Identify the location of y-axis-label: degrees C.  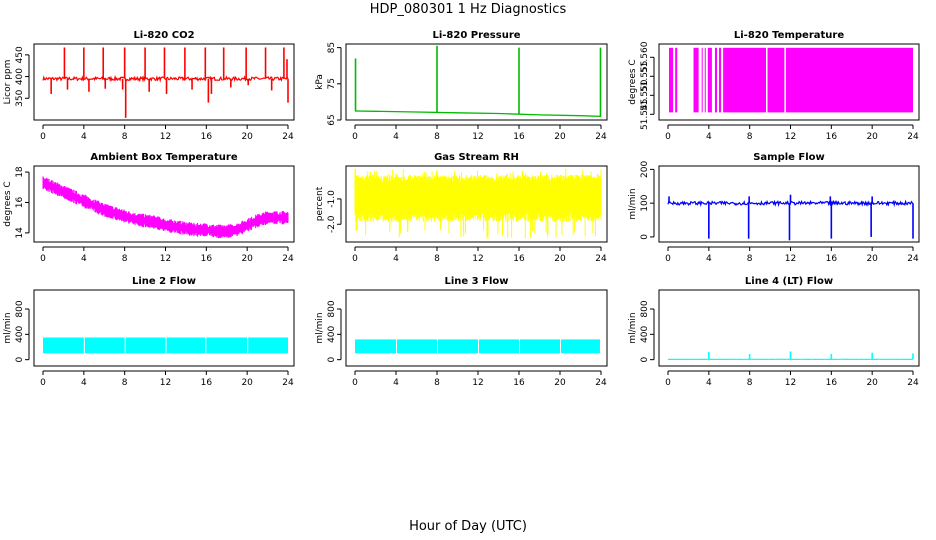
(633, 81).